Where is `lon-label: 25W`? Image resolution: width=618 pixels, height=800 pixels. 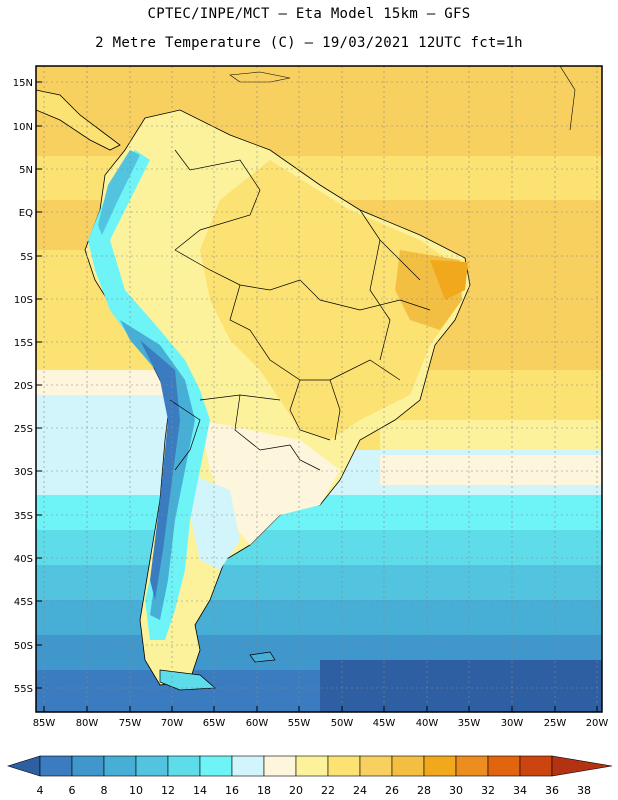
lon-label: 25W is located at coordinates (555, 723).